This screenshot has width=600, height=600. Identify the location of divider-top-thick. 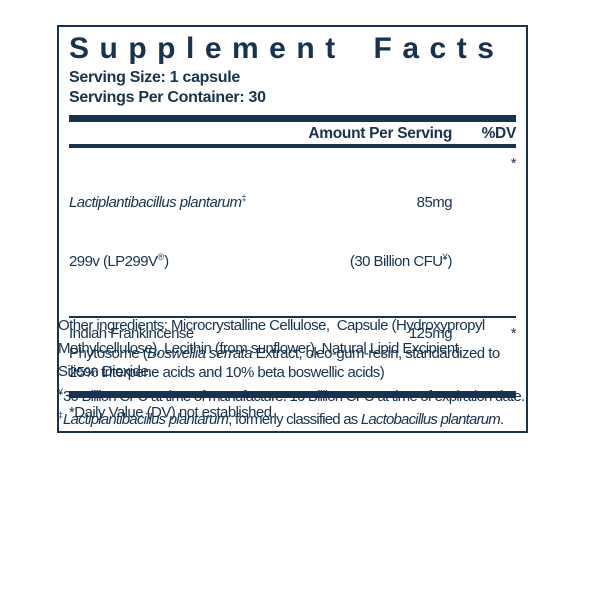
(292, 118).